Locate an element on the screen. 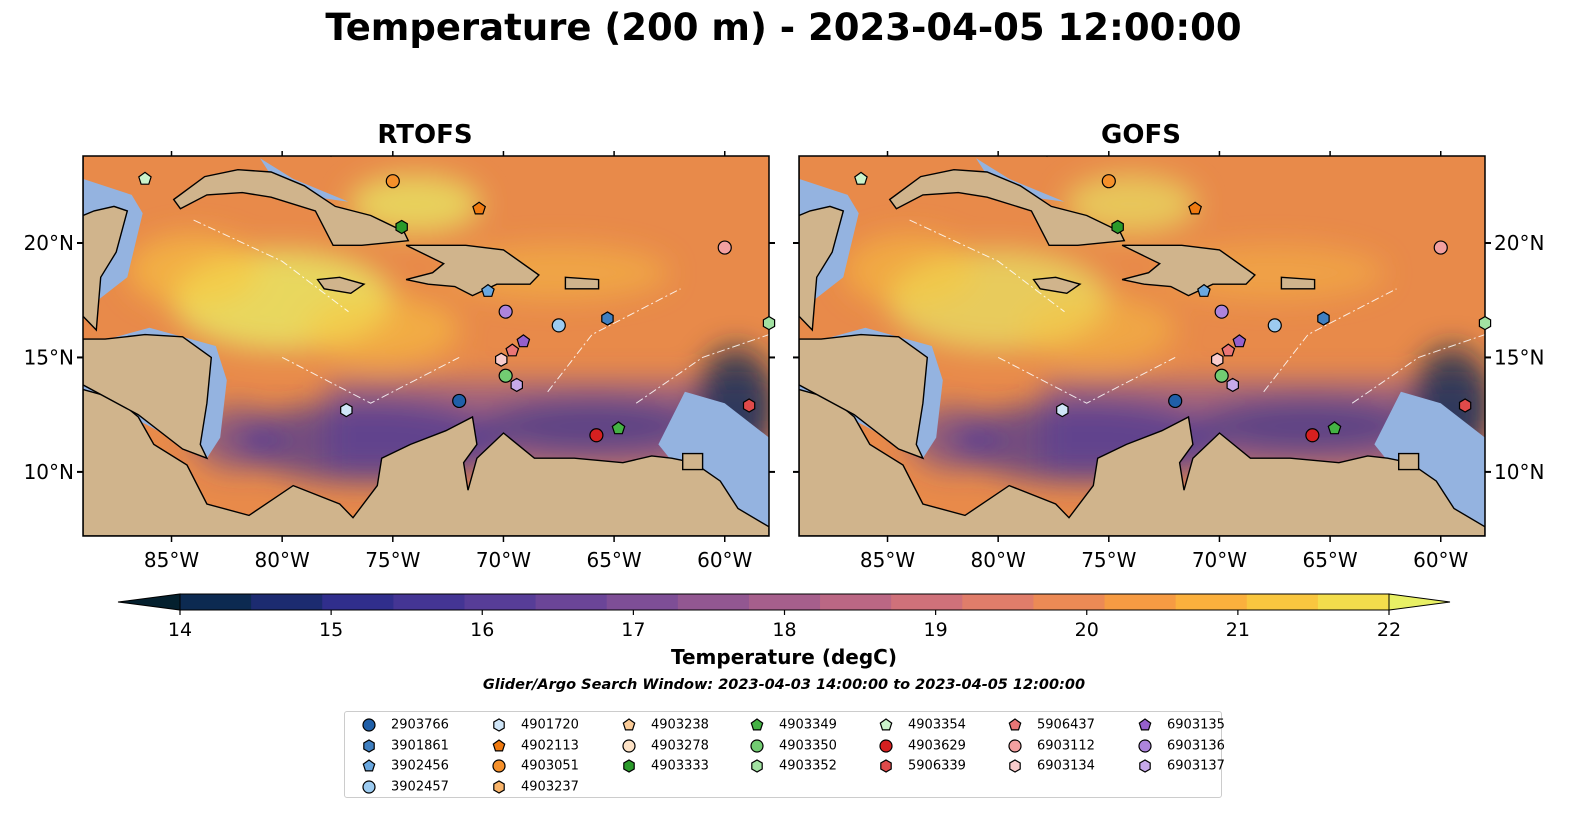 This screenshot has width=1577, height=827. legend-item-4903333: 4903333 is located at coordinates (665, 766).